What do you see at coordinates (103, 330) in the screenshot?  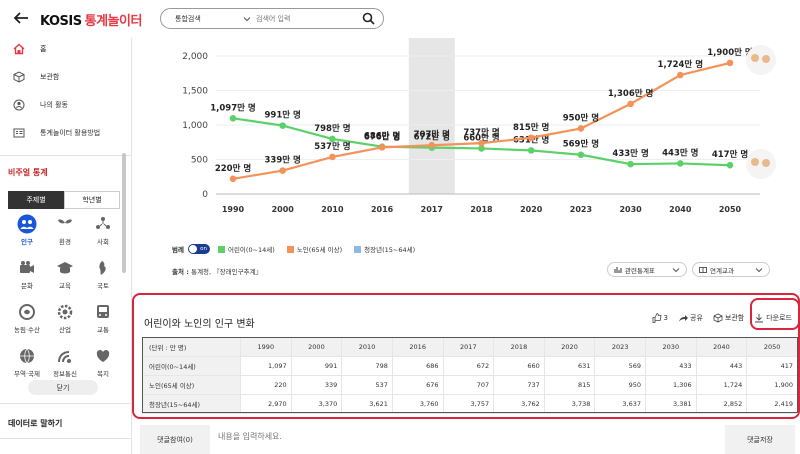 I see `topic-label: 교통` at bounding box center [103, 330].